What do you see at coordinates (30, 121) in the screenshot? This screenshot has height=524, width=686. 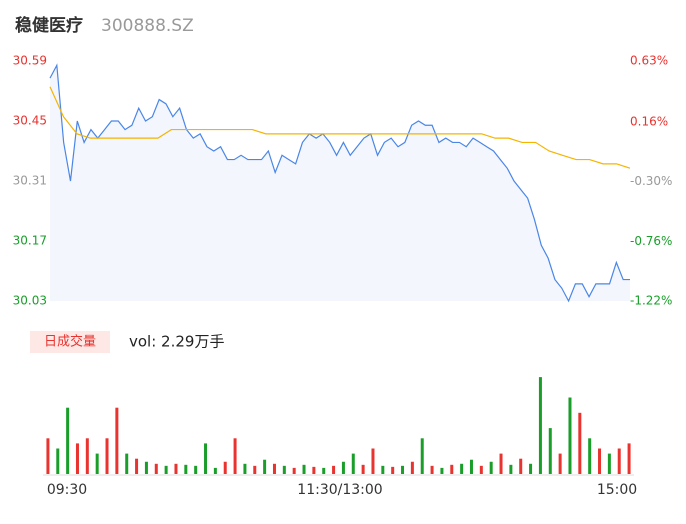 I see `y-tick-label: 30.45` at bounding box center [30, 121].